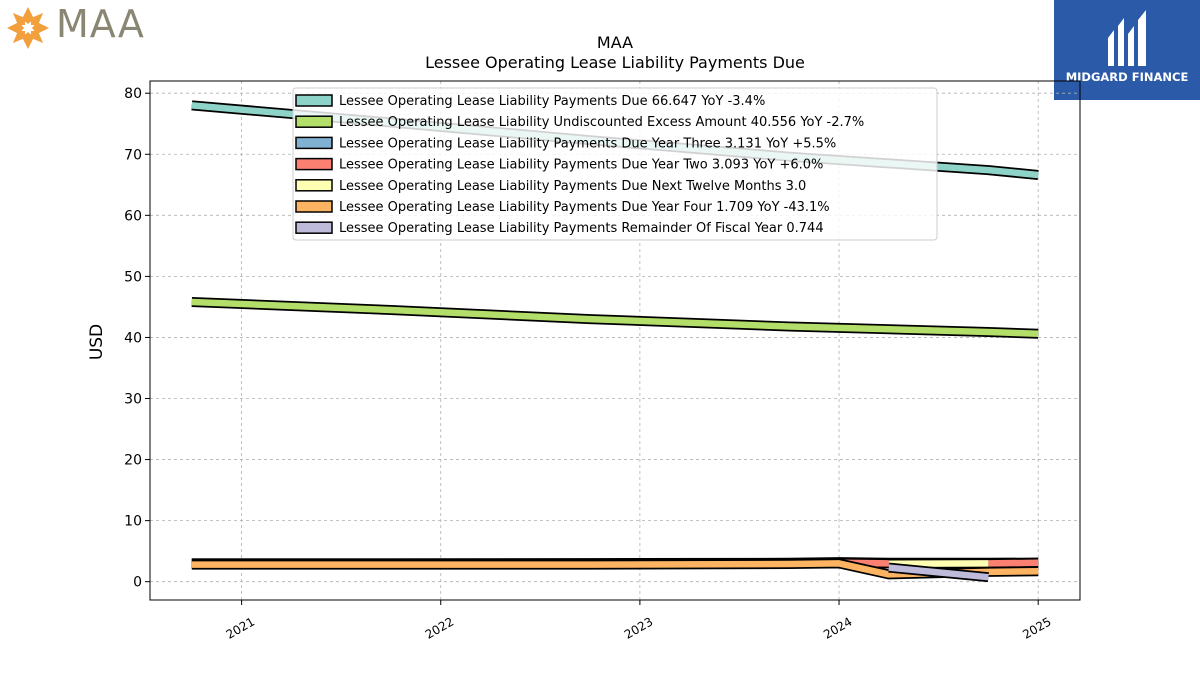  What do you see at coordinates (837, 627) in the screenshot?
I see `x-tick-label: 2024` at bounding box center [837, 627].